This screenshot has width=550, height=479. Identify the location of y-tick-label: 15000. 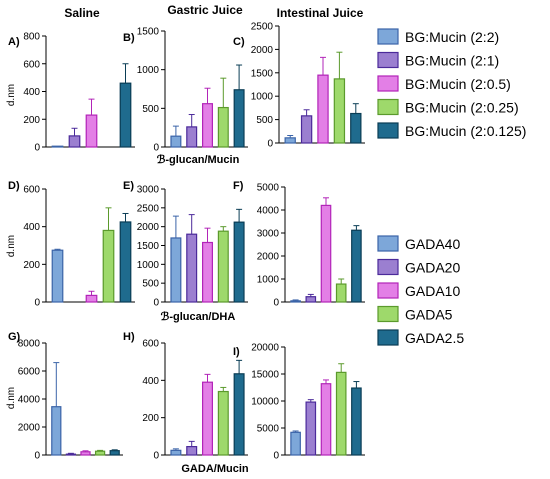
(265, 375).